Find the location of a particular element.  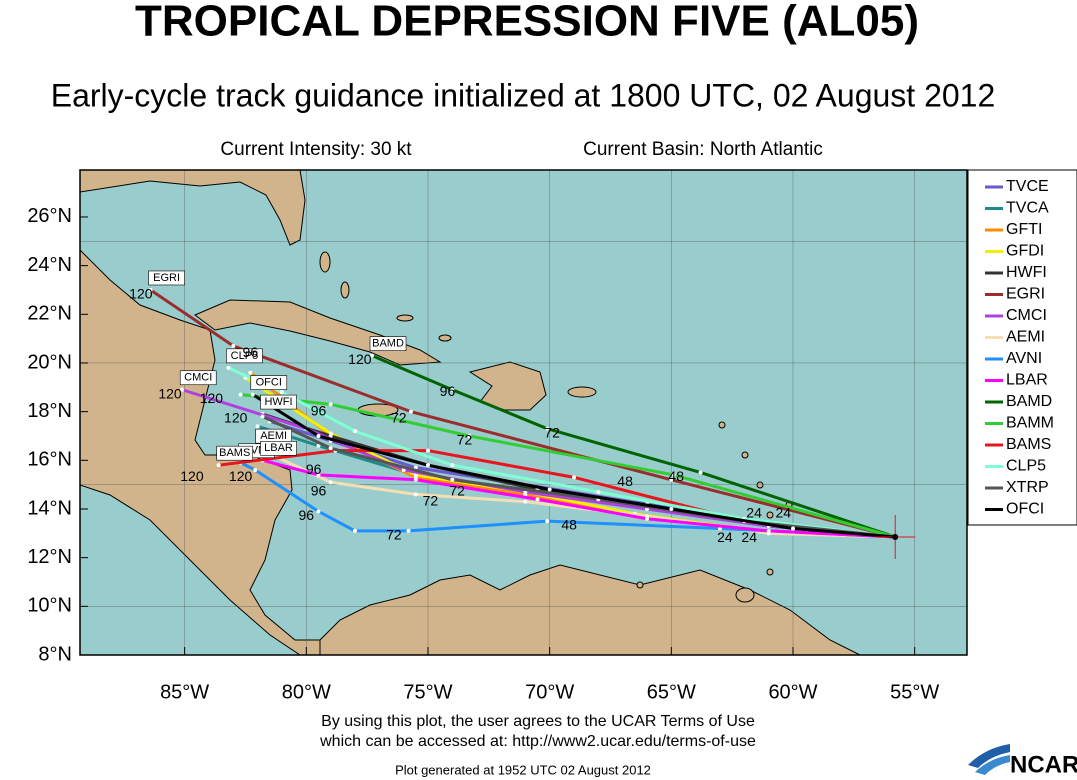

track-label: HWFI is located at coordinates (278, 402).